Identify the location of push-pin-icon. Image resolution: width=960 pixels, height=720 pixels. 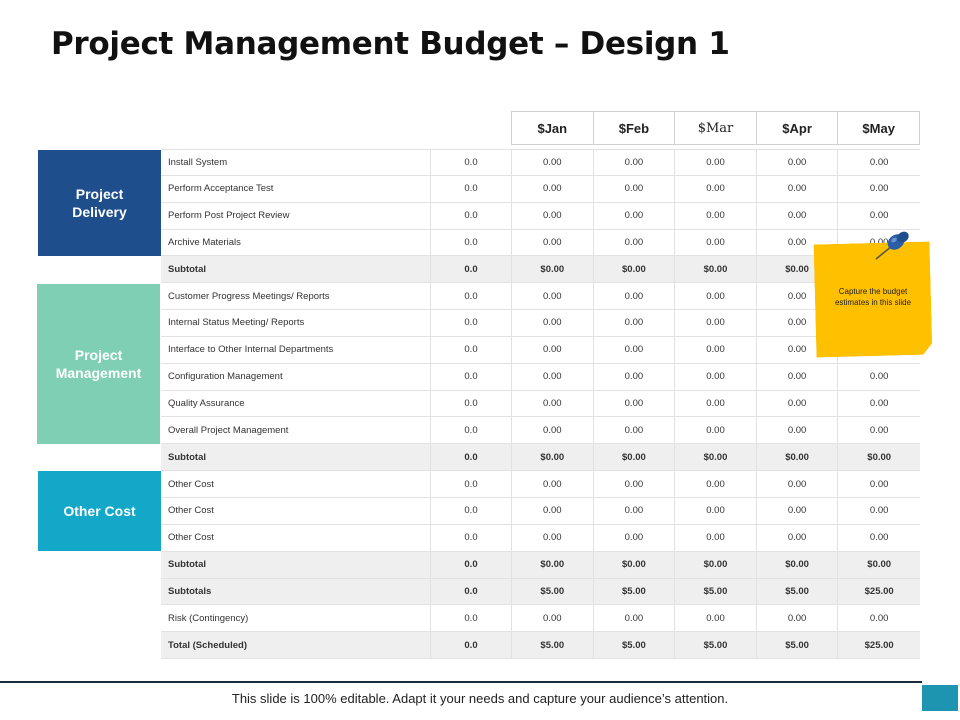
(892, 245).